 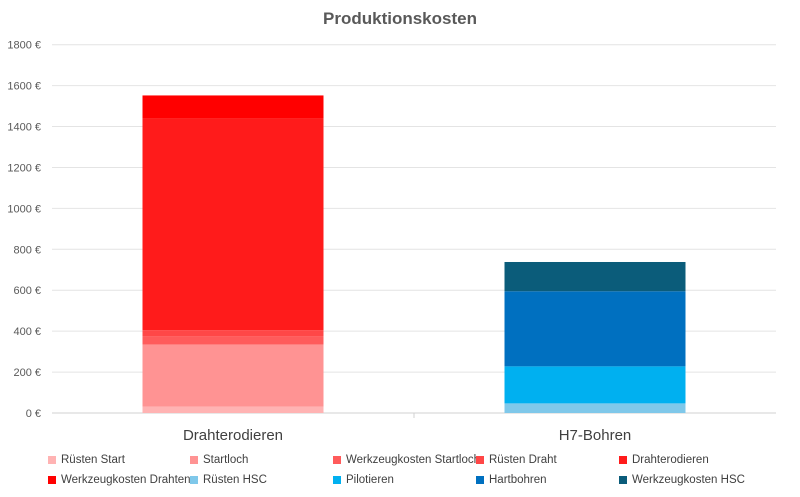 What do you see at coordinates (233, 409) in the screenshot?
I see `bar-segment-r-sten-start` at bounding box center [233, 409].